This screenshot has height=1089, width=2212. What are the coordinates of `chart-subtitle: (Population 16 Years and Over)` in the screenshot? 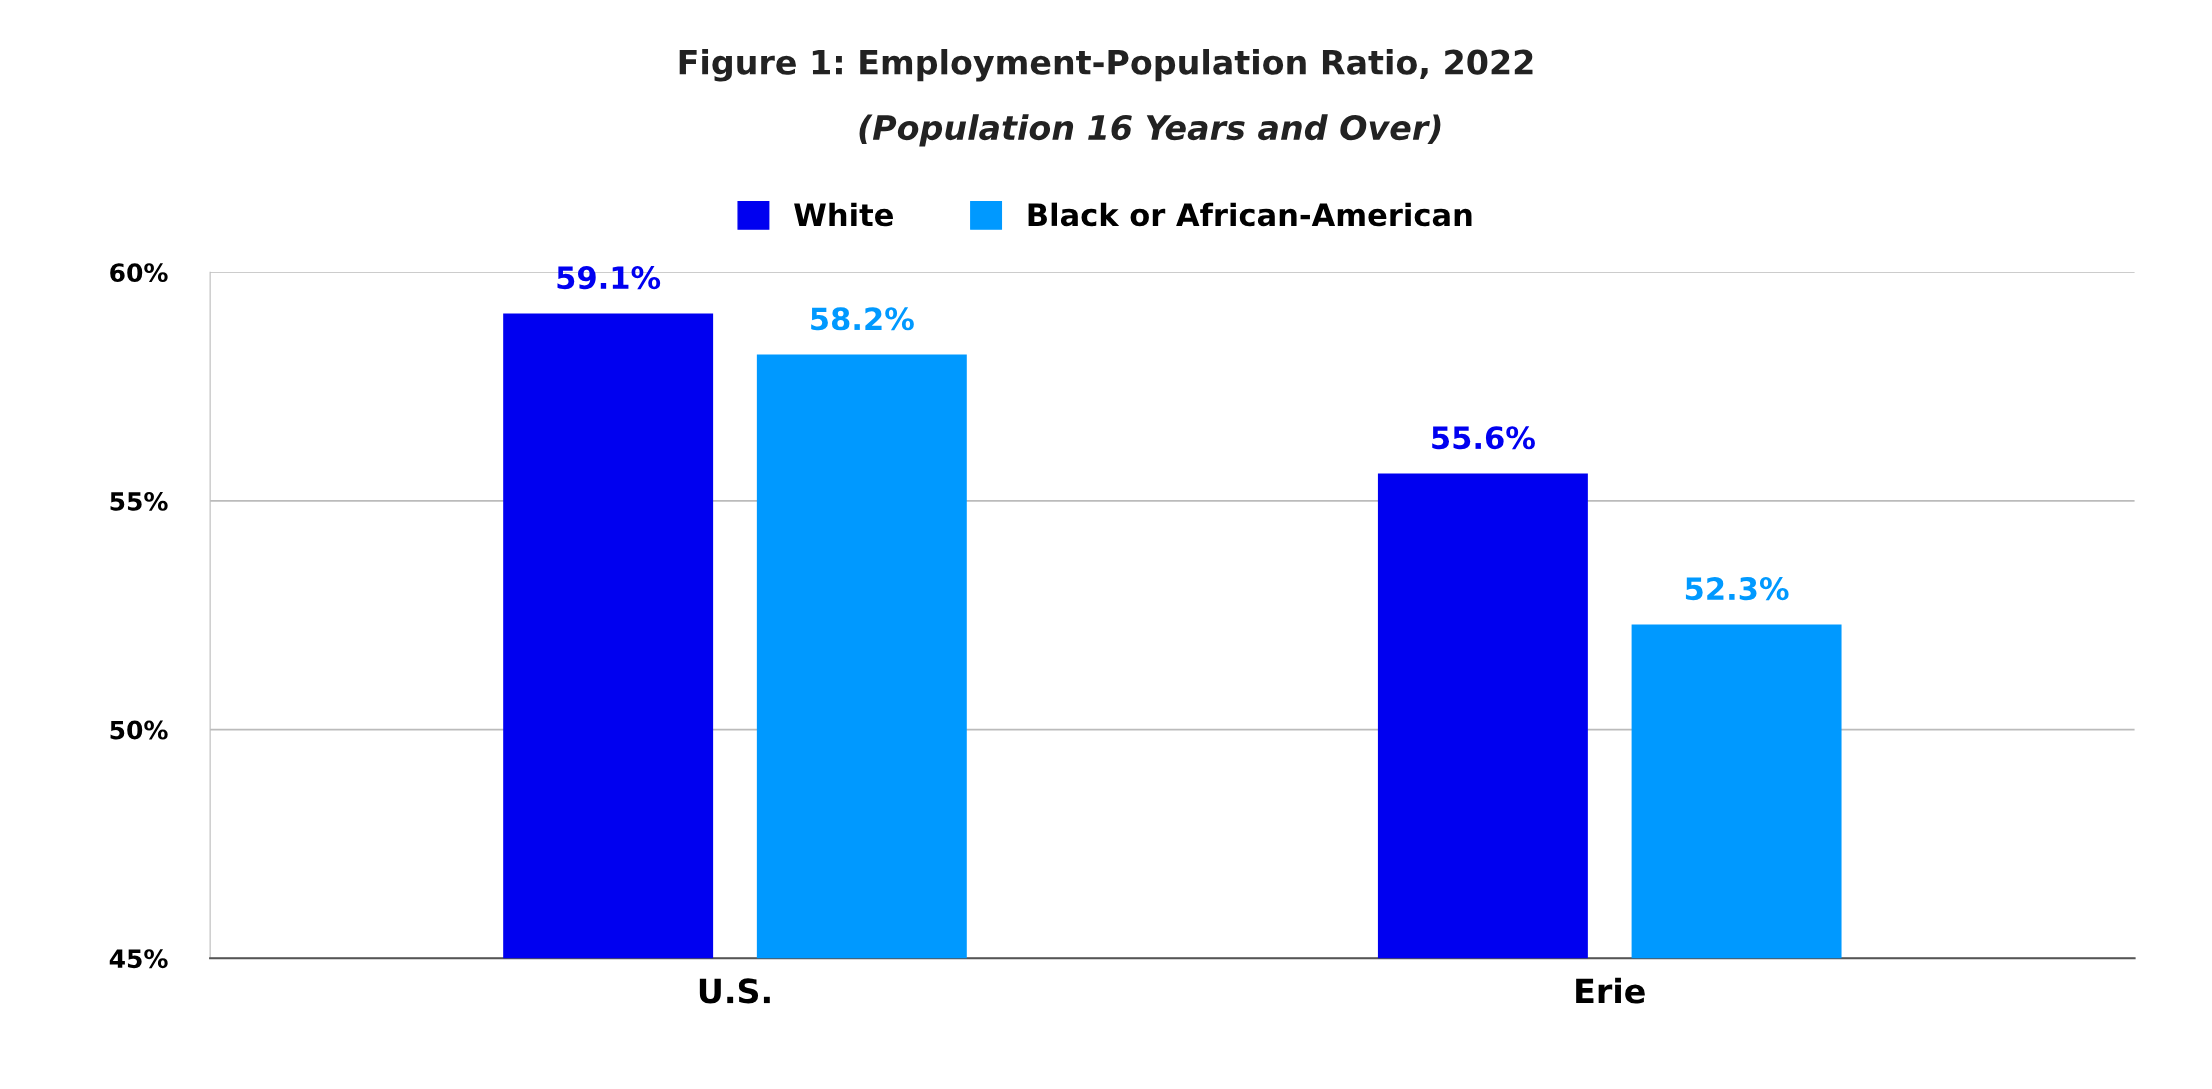 It's located at (1150, 130).